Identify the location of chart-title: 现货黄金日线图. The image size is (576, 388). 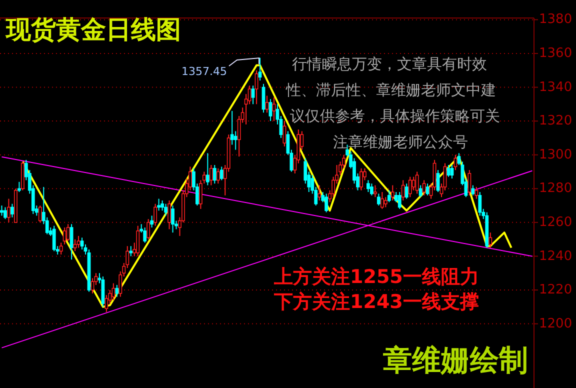
(93, 29).